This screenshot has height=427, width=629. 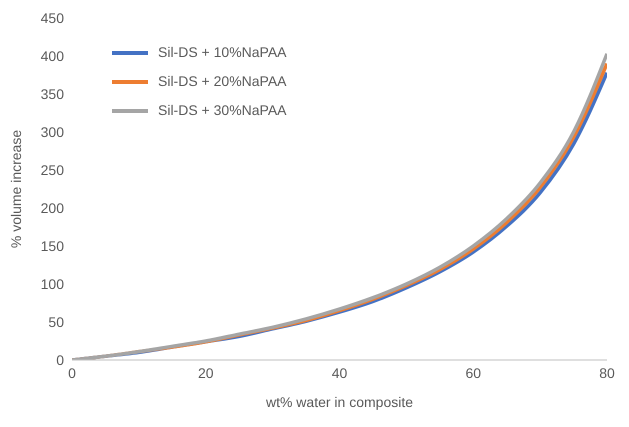 I want to click on y-tick-label: 350, so click(x=52, y=94).